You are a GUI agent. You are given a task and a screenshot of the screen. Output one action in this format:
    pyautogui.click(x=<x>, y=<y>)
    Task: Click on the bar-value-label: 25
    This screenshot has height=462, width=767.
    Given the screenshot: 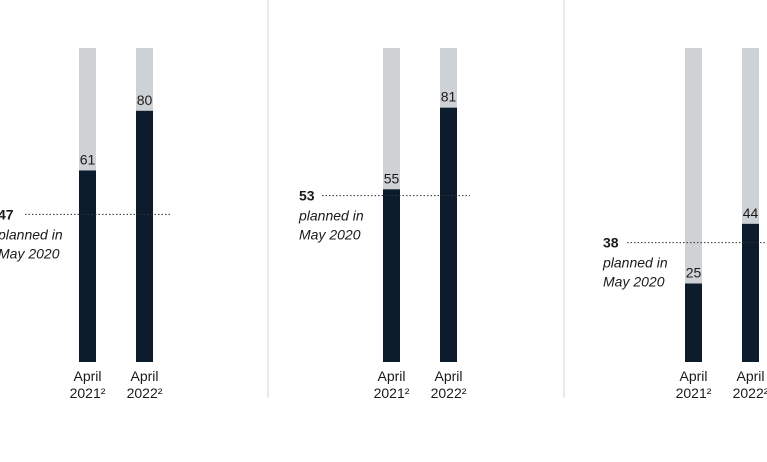 What is the action you would take?
    pyautogui.click(x=694, y=273)
    